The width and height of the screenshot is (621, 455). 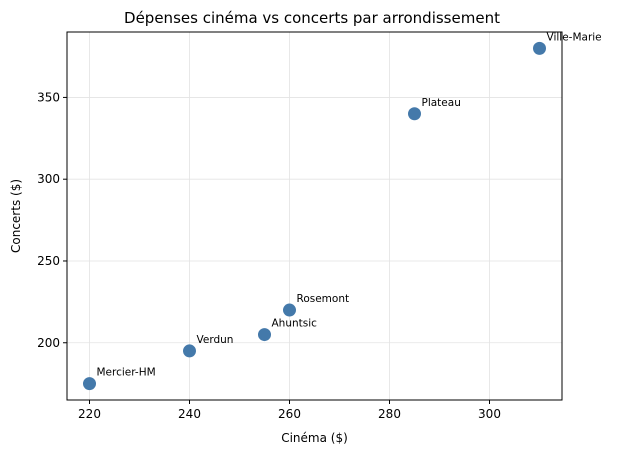 What do you see at coordinates (295, 324) in the screenshot?
I see `point-label: Ahuntsic` at bounding box center [295, 324].